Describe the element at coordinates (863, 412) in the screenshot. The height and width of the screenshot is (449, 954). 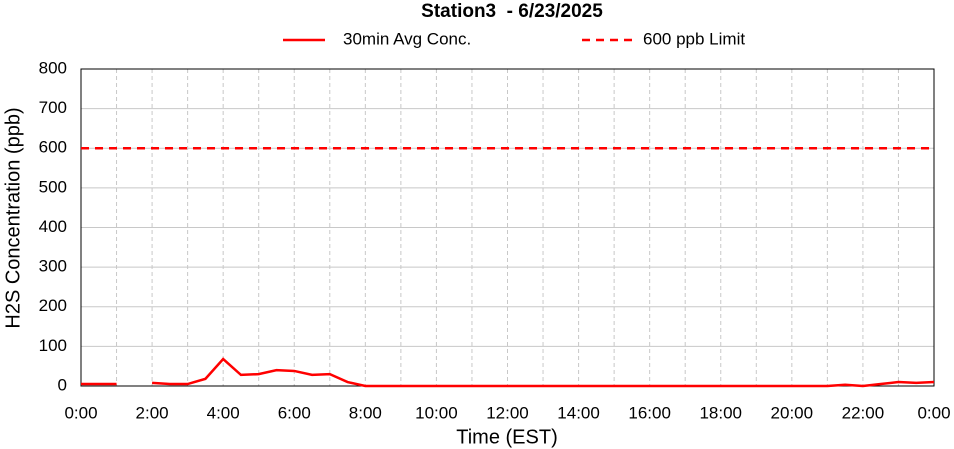
I see `x-tick-label: 22:00` at that location.